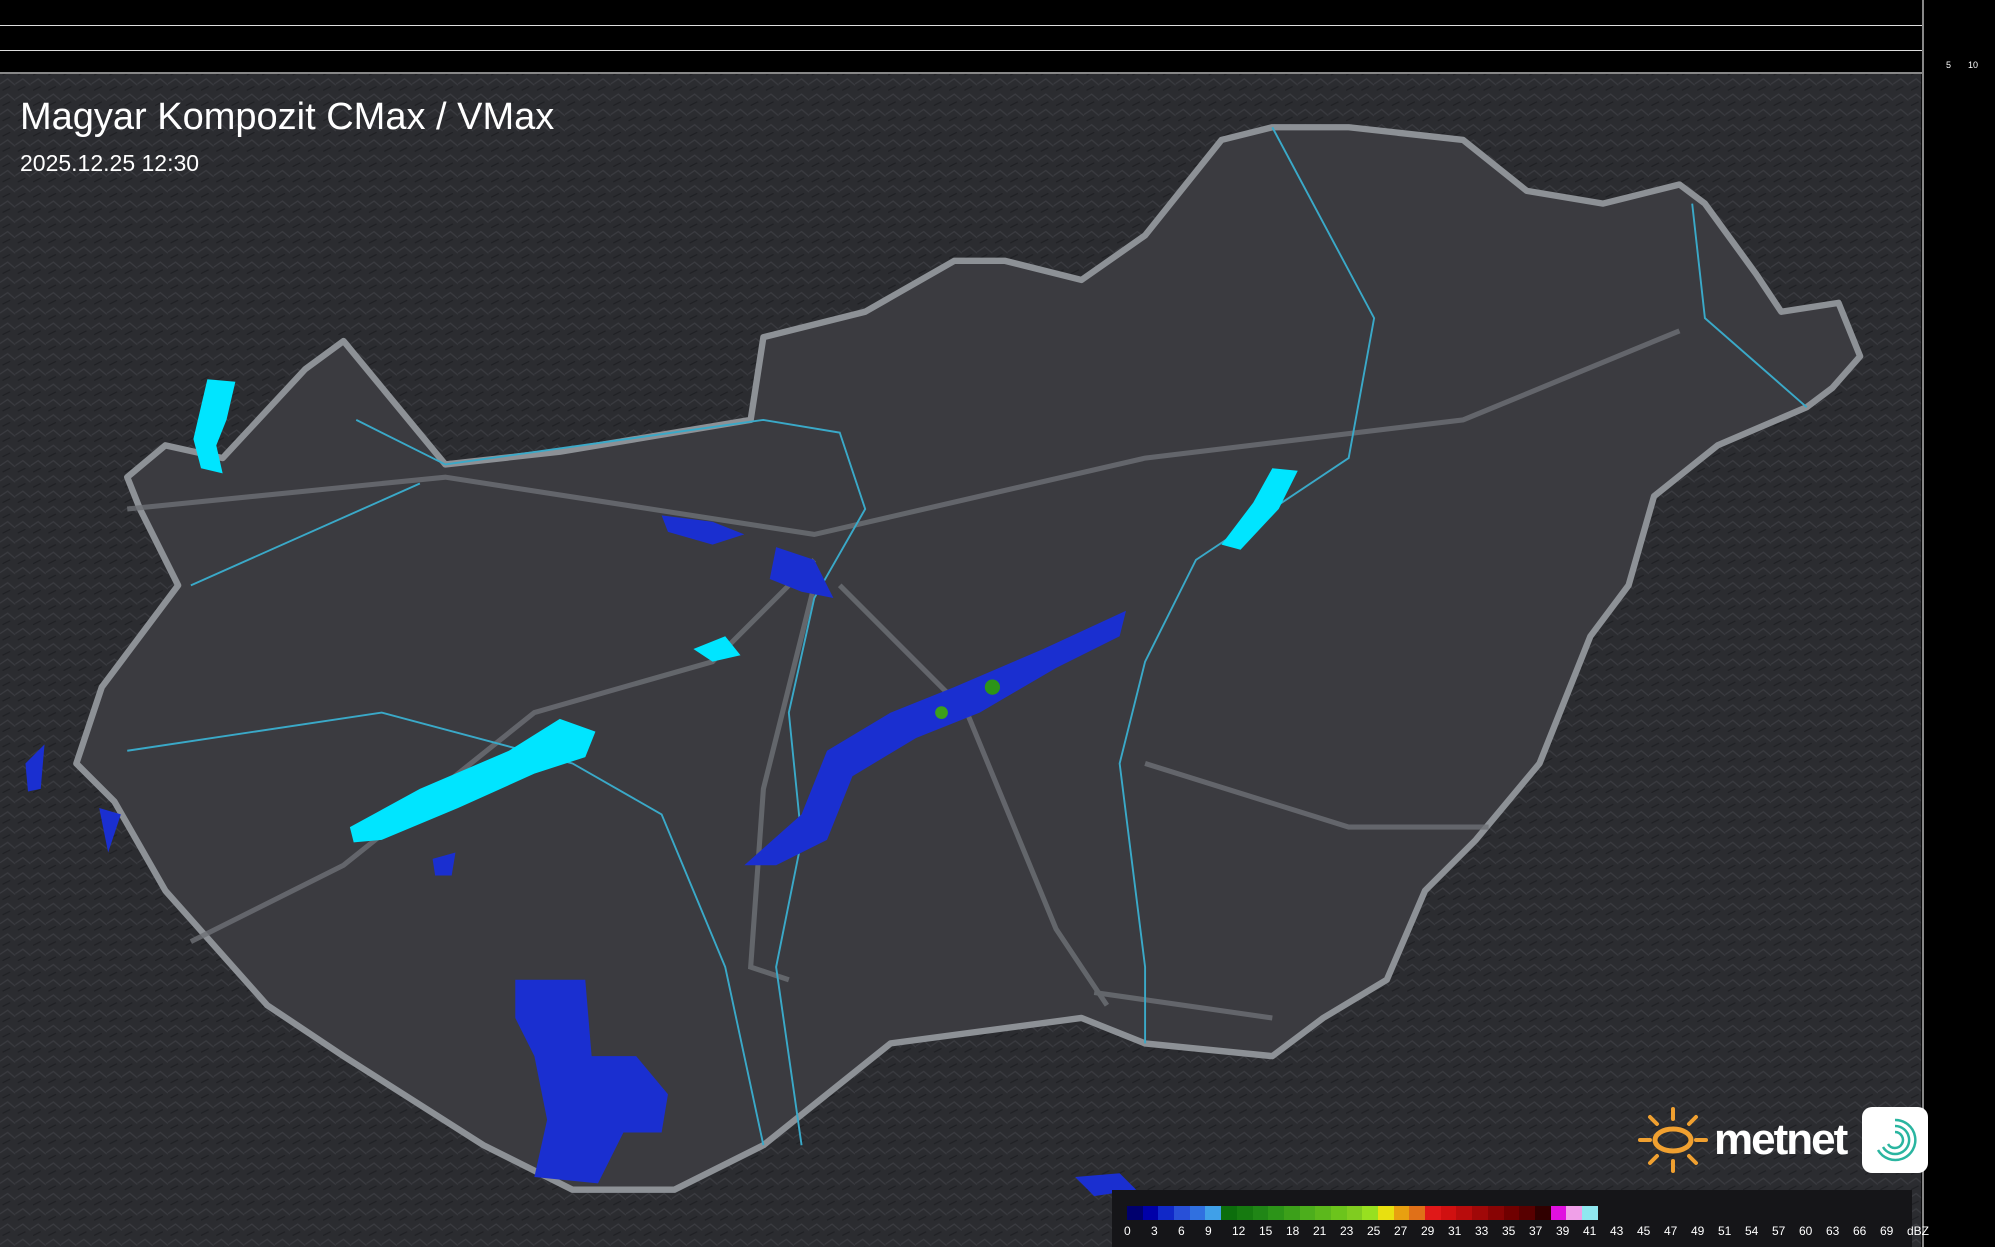 This screenshot has width=1995, height=1247. What do you see at coordinates (287, 117) in the screenshot?
I see `map-title: Magyar Kompozit CMax / VMax` at bounding box center [287, 117].